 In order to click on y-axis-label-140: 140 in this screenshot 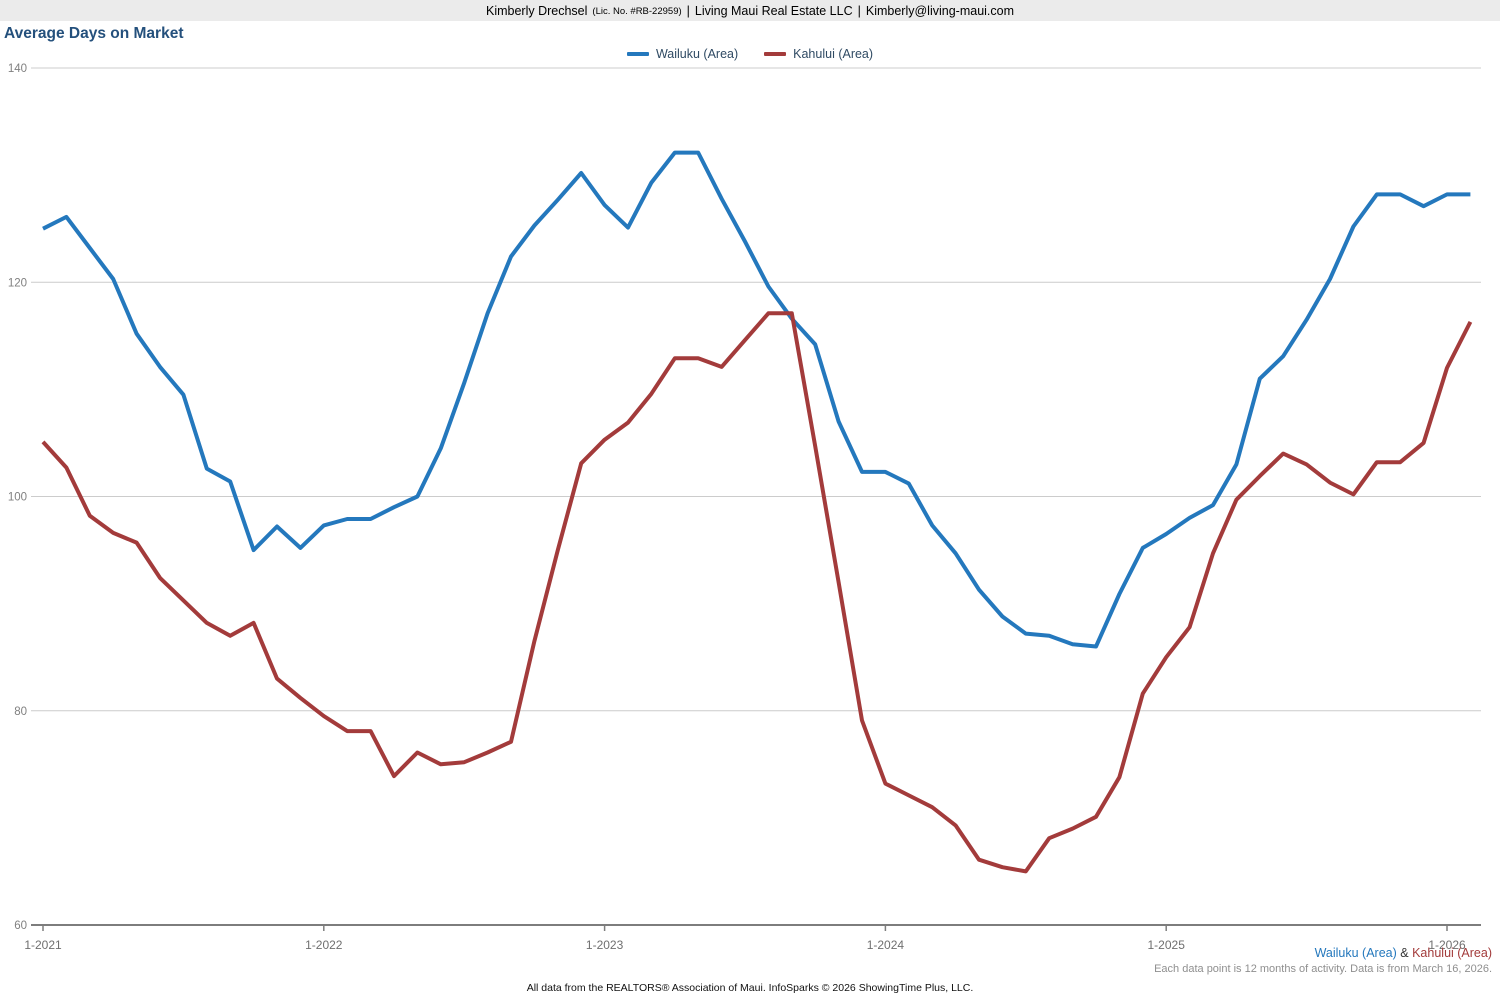, I will do `click(17, 69)`.